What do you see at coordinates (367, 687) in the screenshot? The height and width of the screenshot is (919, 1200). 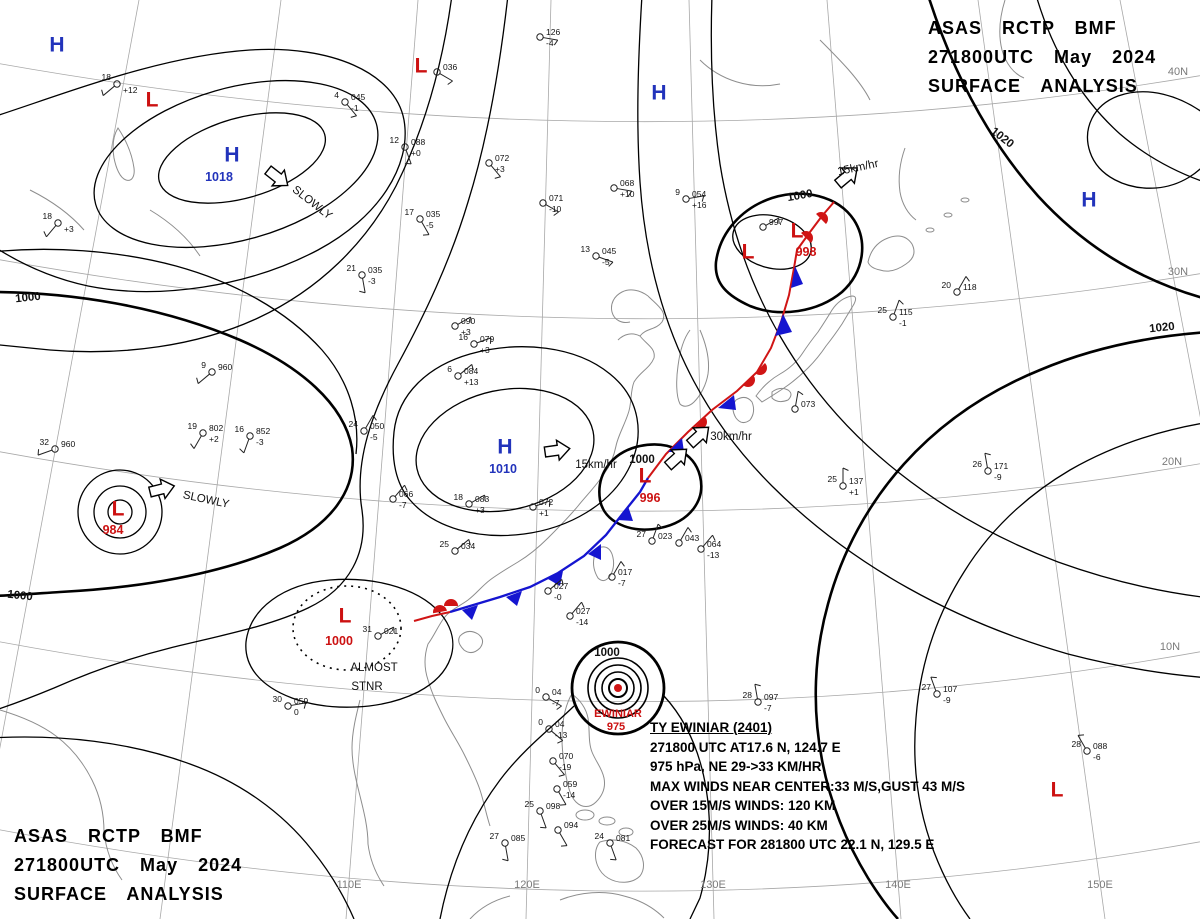 I see `map-label: STNR` at bounding box center [367, 687].